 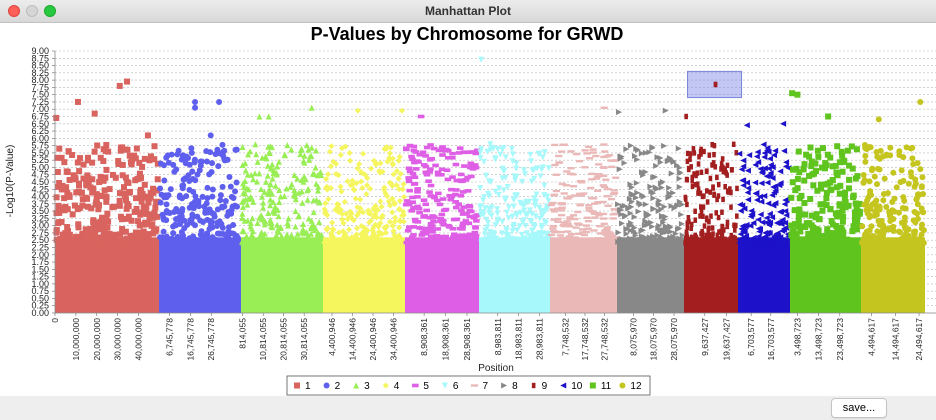 What do you see at coordinates (50, 11) in the screenshot?
I see `zoom-window-button` at bounding box center [50, 11].